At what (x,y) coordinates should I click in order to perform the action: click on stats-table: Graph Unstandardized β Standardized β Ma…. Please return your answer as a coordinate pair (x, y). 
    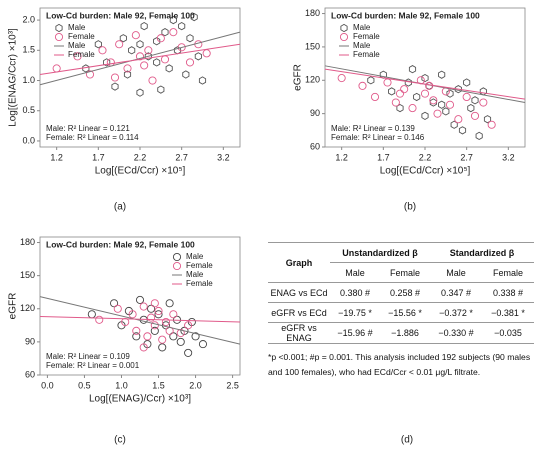
    Looking at the image, I should click on (401, 293).